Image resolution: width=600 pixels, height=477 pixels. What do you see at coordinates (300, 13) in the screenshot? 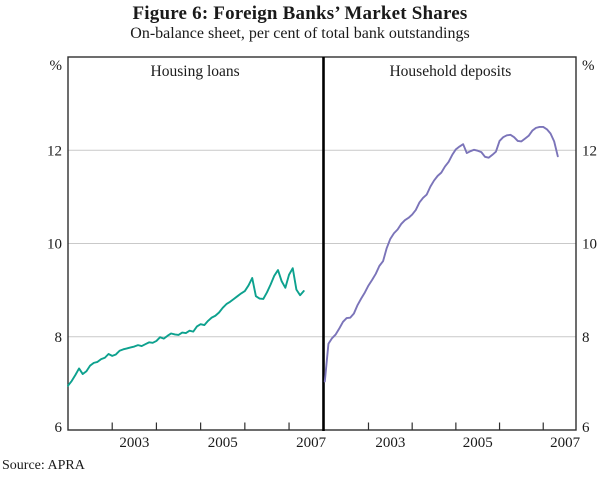
I see `figure-title: Figure 6: Foreign Banks’ Market Shares` at bounding box center [300, 13].